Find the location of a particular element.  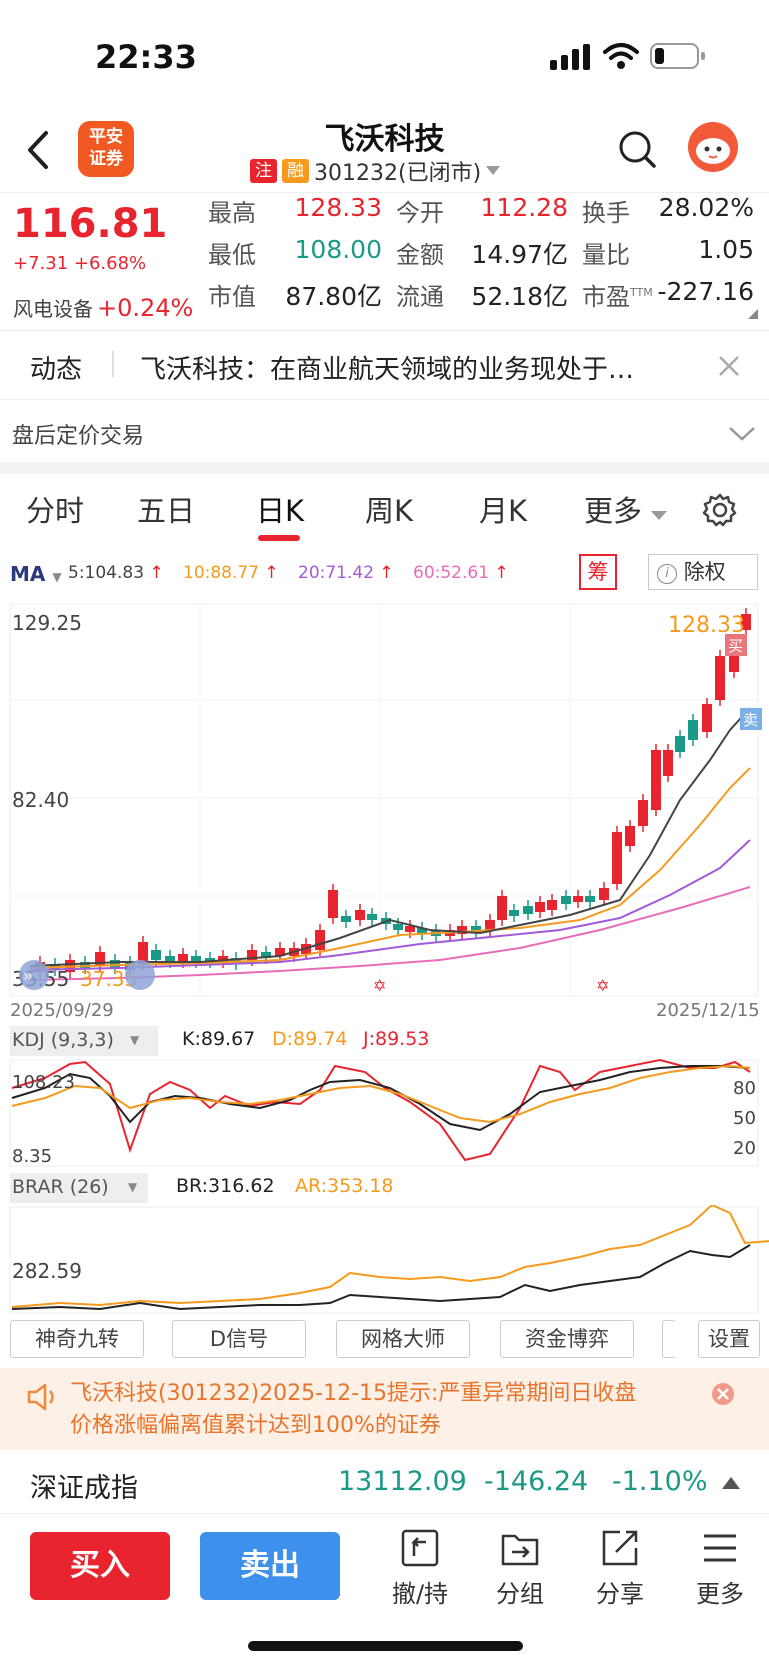

battery-icon is located at coordinates (677, 56).